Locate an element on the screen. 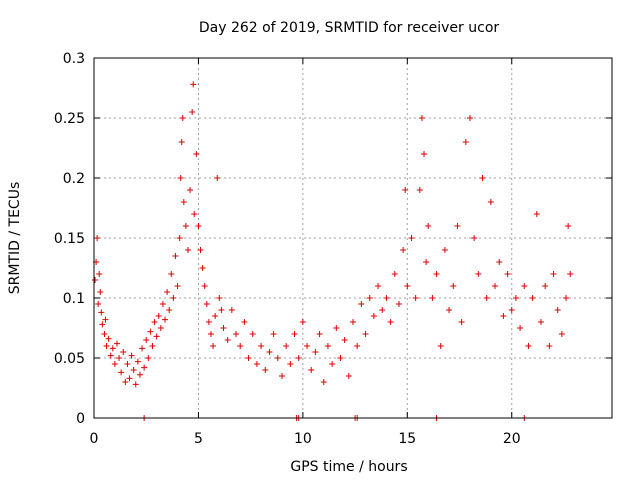 The width and height of the screenshot is (640, 480). x-tick-label: 5 is located at coordinates (198, 439).